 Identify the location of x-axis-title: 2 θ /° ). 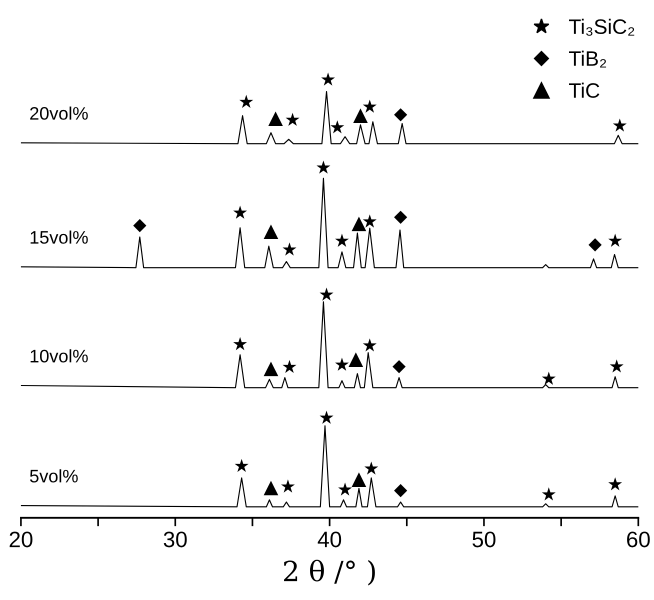
(329, 573).